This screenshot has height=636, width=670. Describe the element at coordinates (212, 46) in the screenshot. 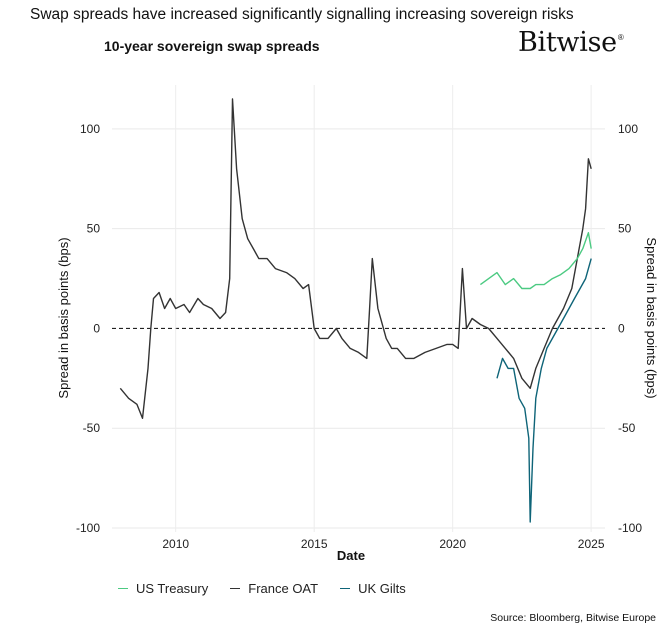

I see `chart-subtitle: 10-year sovereign swap spreads` at that location.